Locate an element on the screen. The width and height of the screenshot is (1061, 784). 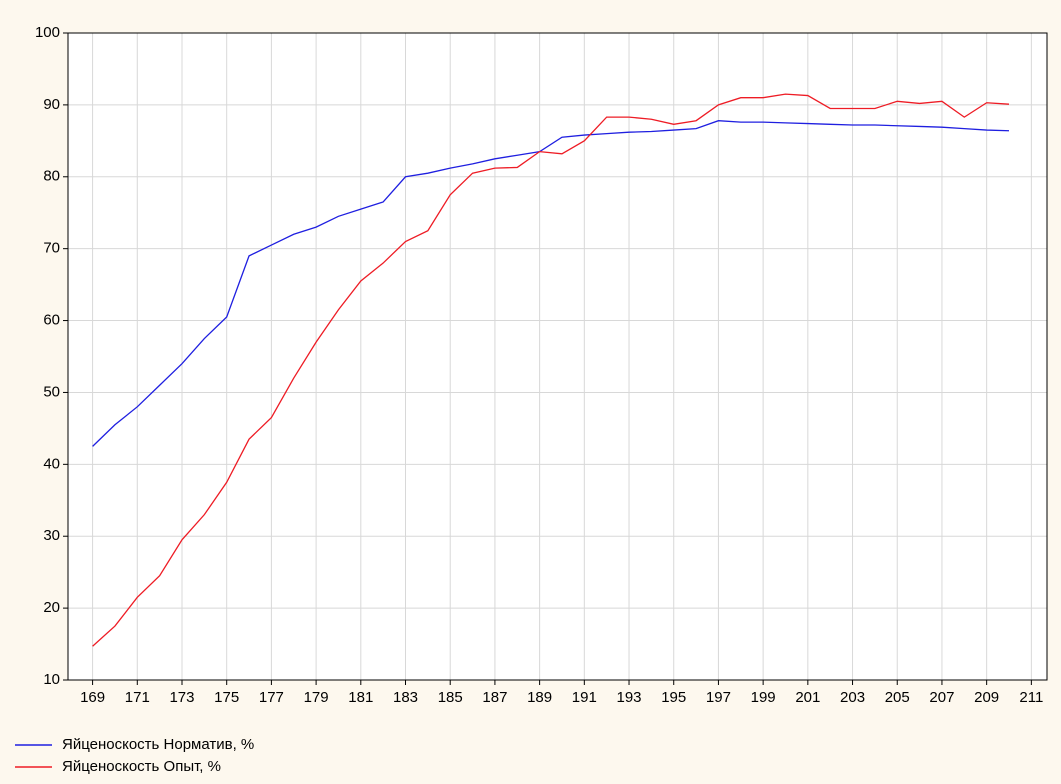
x-tick-label: 209 is located at coordinates (986, 697).